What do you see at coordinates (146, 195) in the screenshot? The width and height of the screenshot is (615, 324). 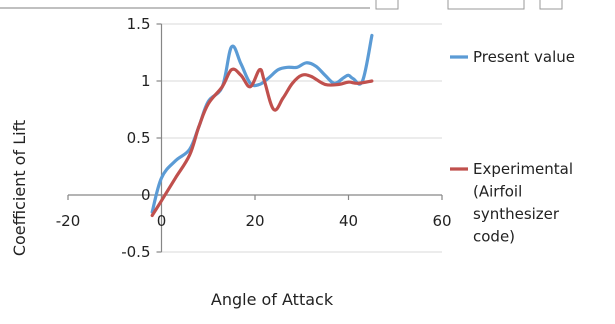 I see `y-tick-label: 0` at bounding box center [146, 195].